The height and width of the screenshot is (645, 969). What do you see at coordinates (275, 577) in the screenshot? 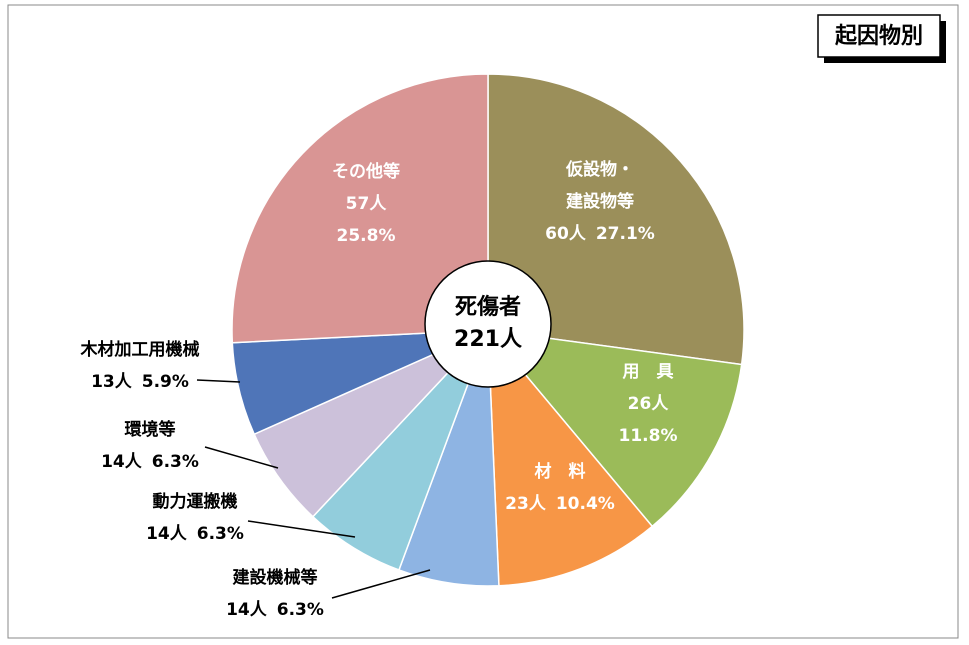
I see `slice-label: 建設機械等` at bounding box center [275, 577].